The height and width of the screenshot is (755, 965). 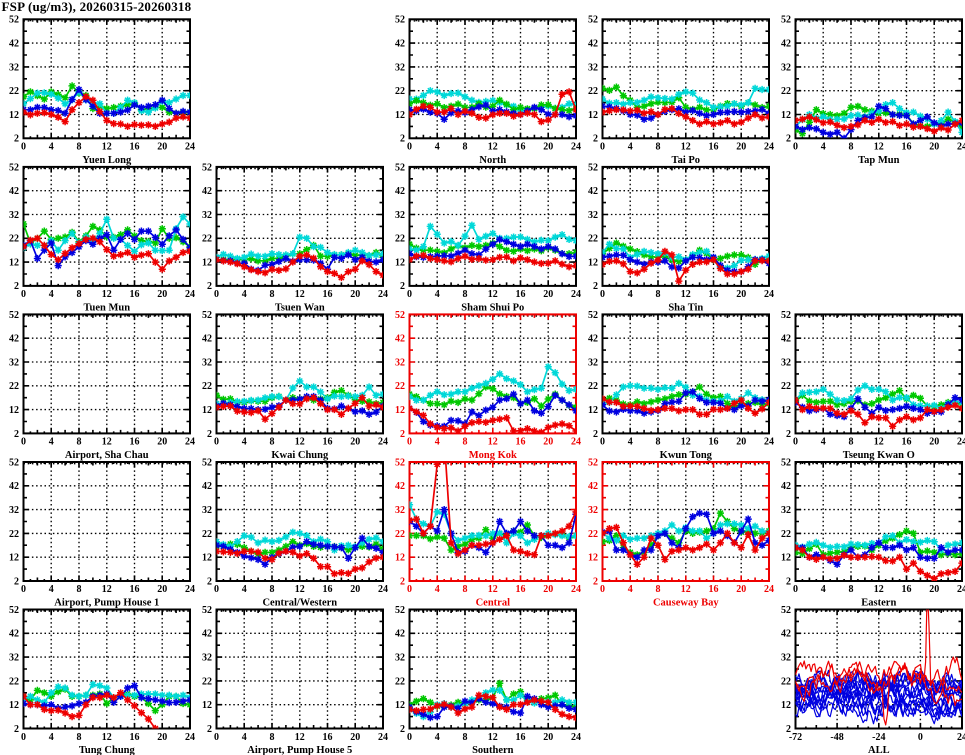 What do you see at coordinates (686, 160) in the screenshot?
I see `svg-text: Tai Po` at bounding box center [686, 160].